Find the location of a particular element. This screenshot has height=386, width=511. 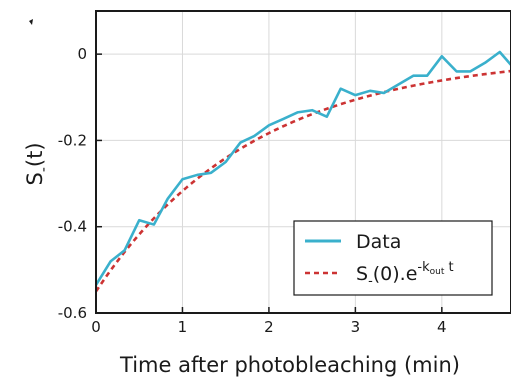

y-tick-label: 0 is located at coordinates (82, 54).